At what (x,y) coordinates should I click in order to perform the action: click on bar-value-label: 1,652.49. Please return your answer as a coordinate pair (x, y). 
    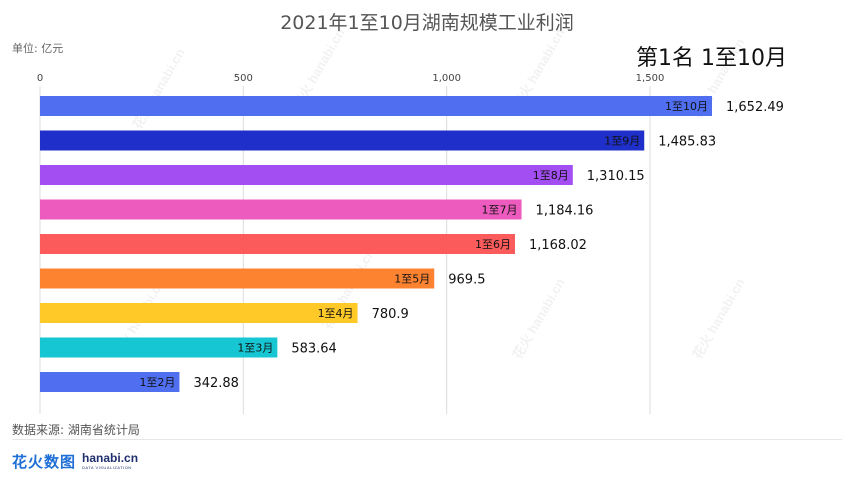
    Looking at the image, I should click on (755, 107).